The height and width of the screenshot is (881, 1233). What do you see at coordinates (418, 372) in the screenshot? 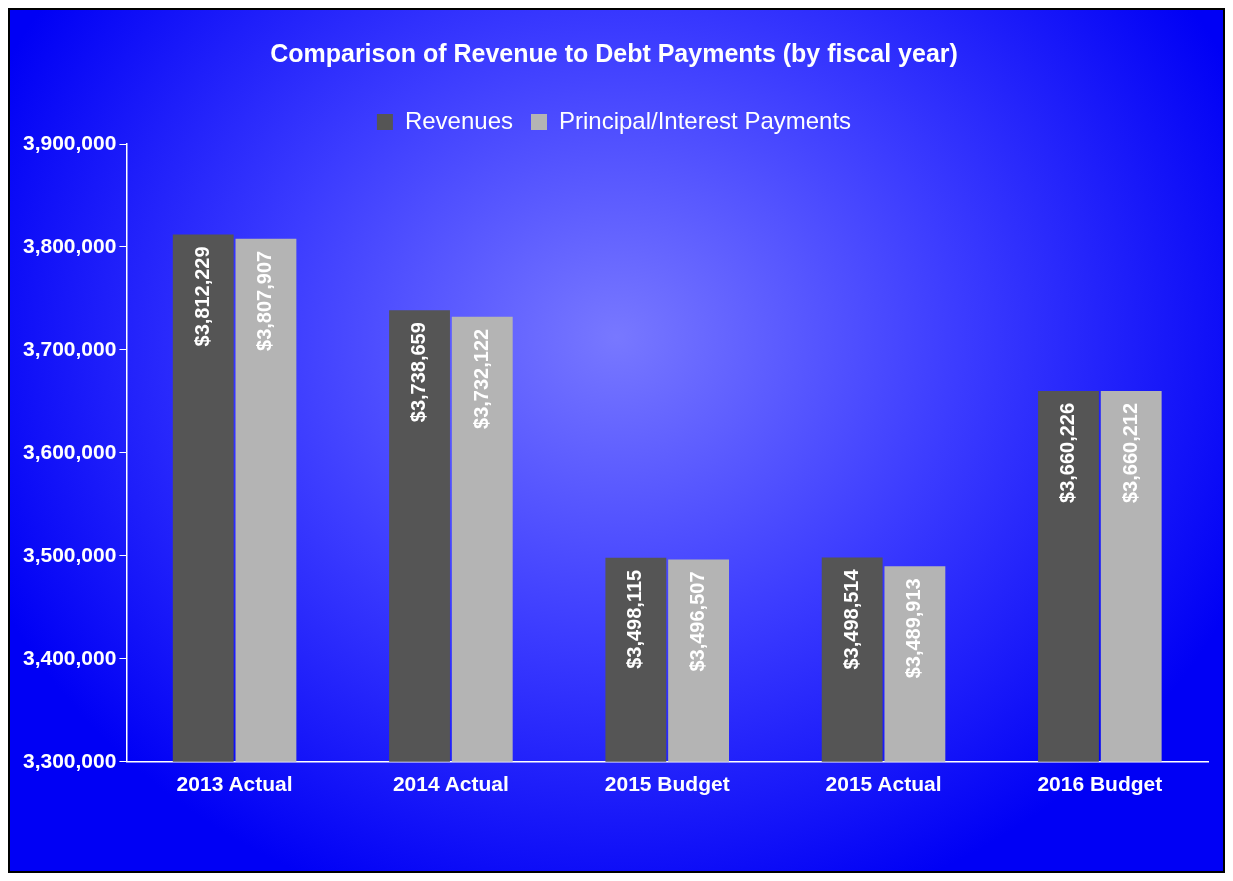
I see `data-label: $3,738,659` at bounding box center [418, 372].